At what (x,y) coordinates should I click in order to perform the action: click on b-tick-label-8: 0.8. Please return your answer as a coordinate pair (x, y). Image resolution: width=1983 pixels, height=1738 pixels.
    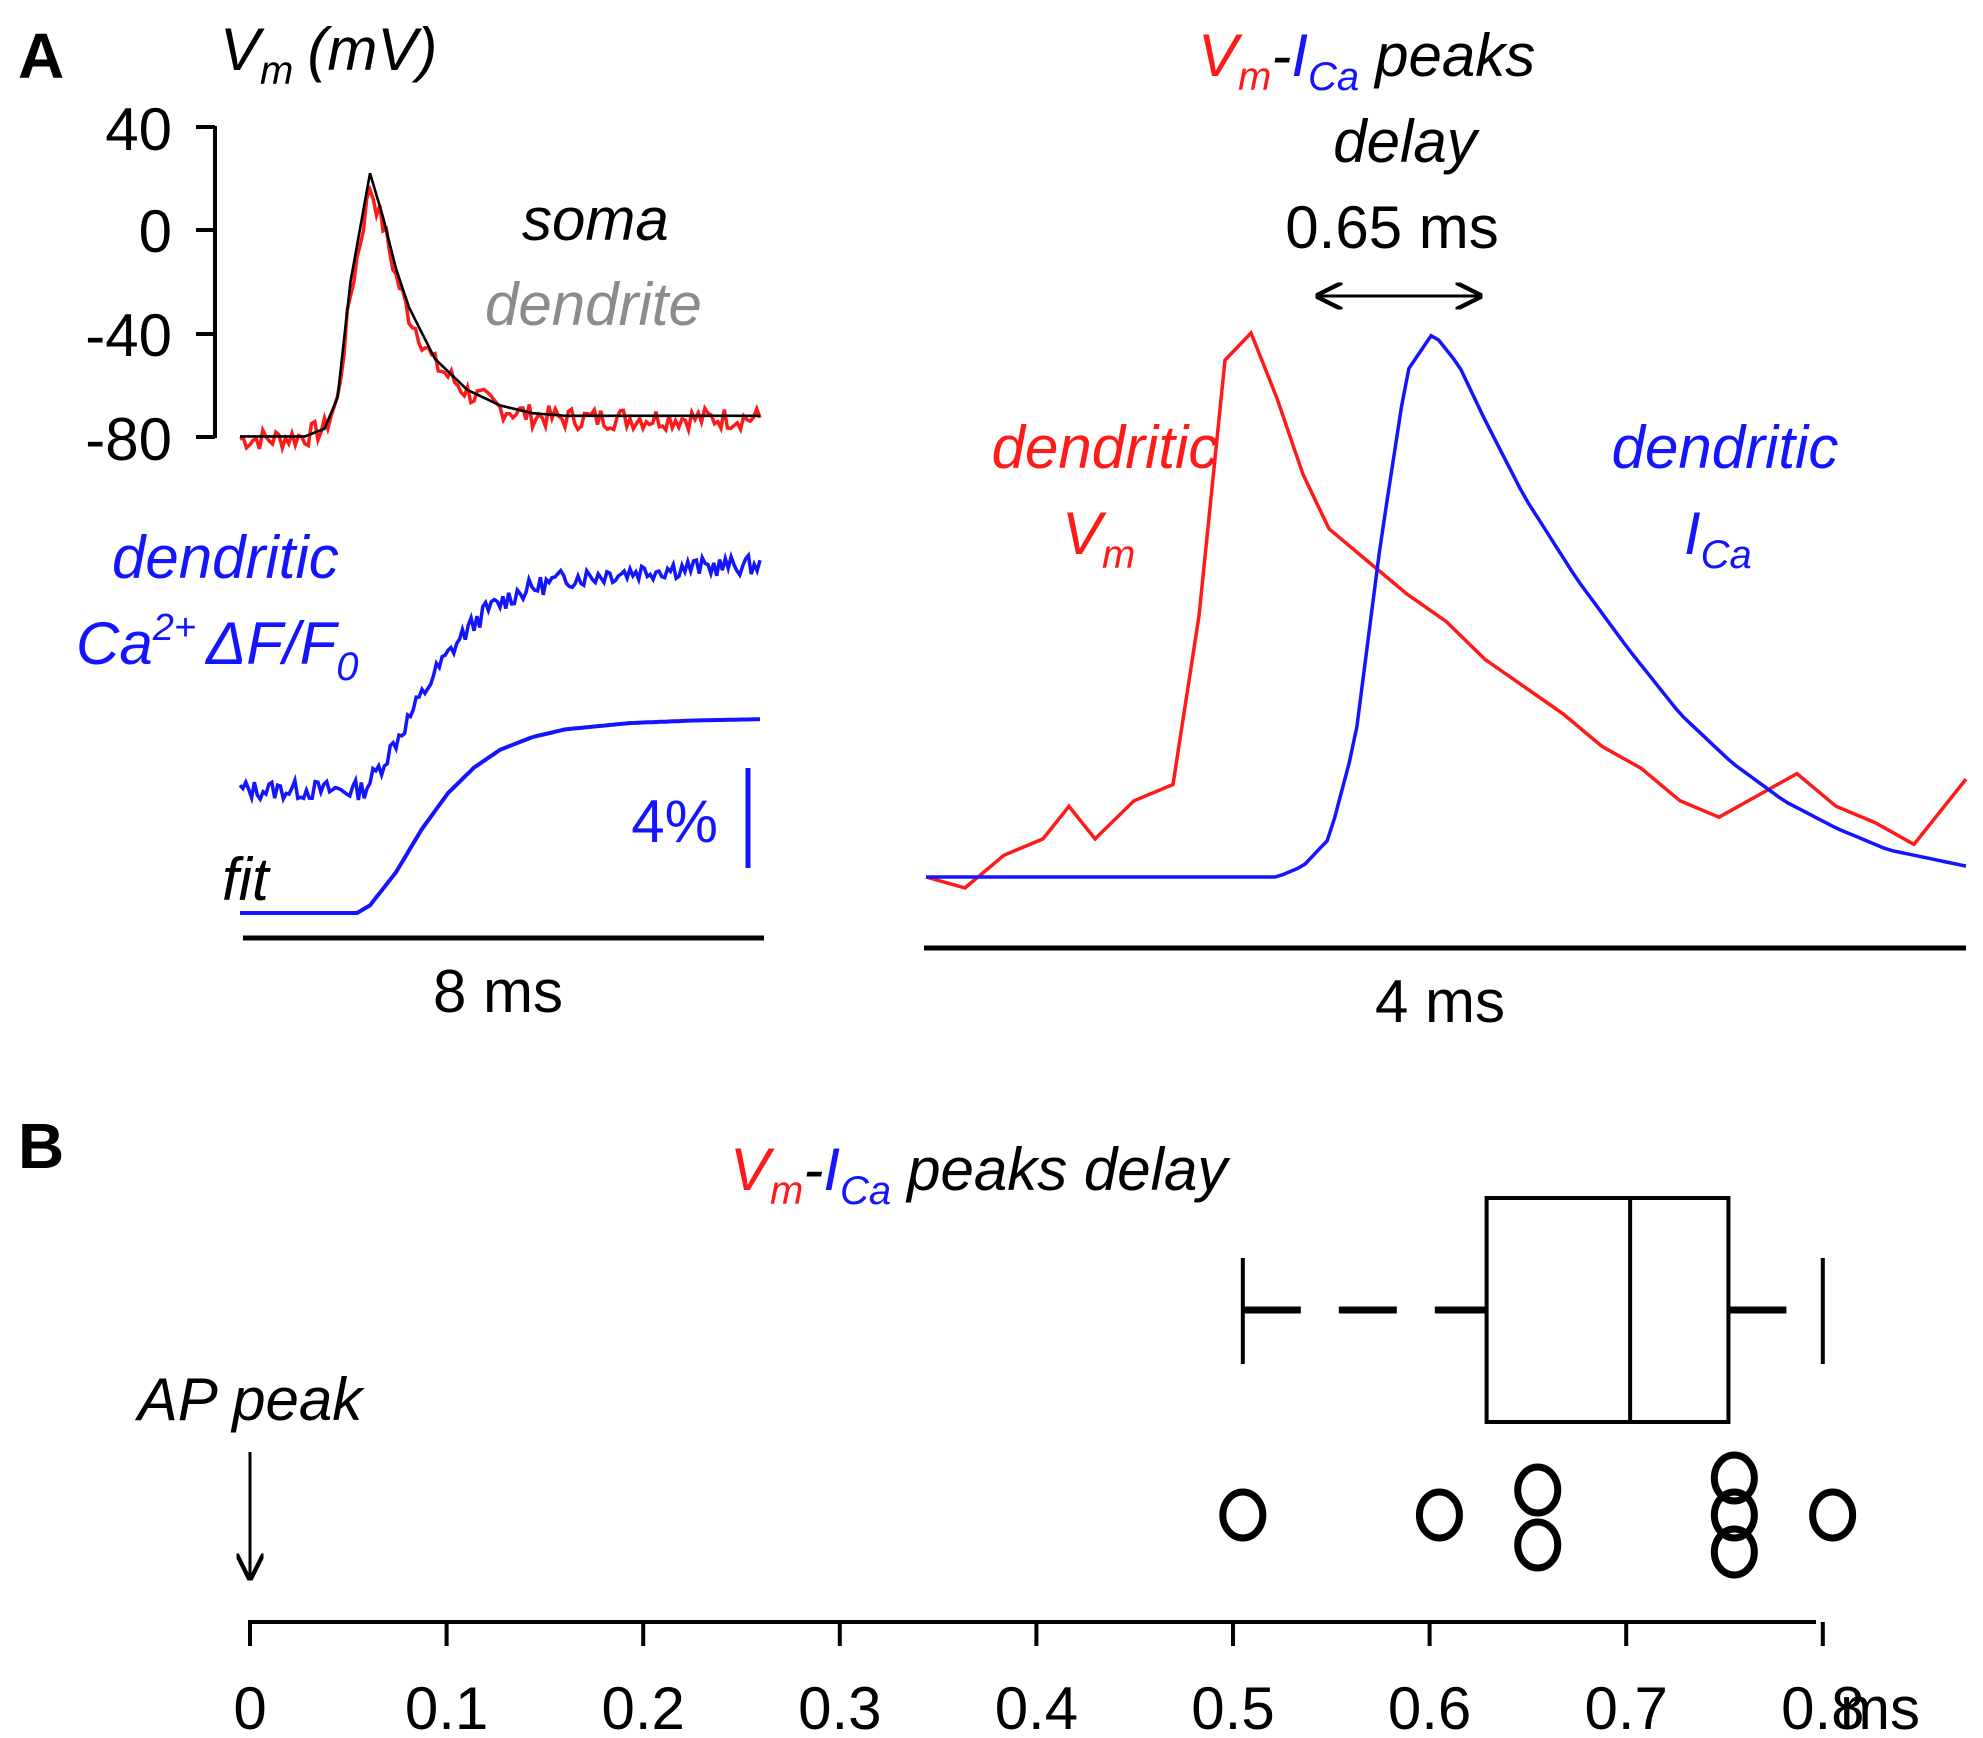
    Looking at the image, I should click on (1822, 1706).